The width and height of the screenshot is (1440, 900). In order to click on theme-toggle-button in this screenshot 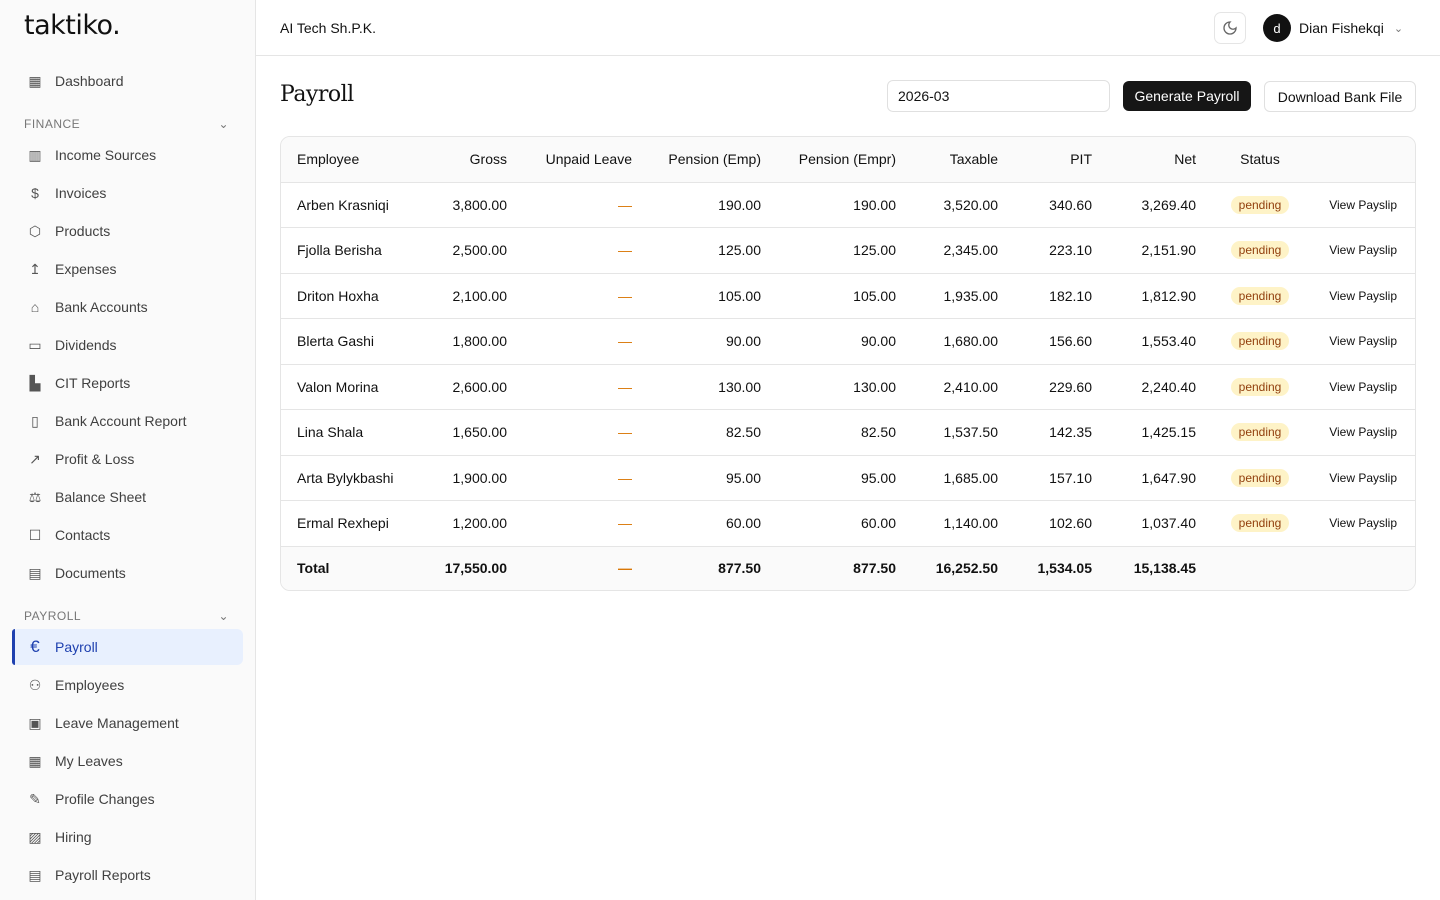, I will do `click(1230, 28)`.